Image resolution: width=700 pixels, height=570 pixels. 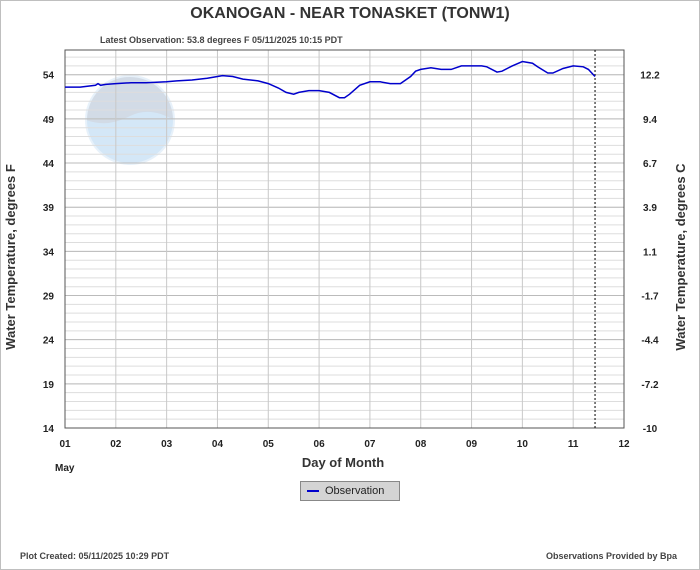 I want to click on y-tick-label-right: -1.7, so click(x=650, y=297).